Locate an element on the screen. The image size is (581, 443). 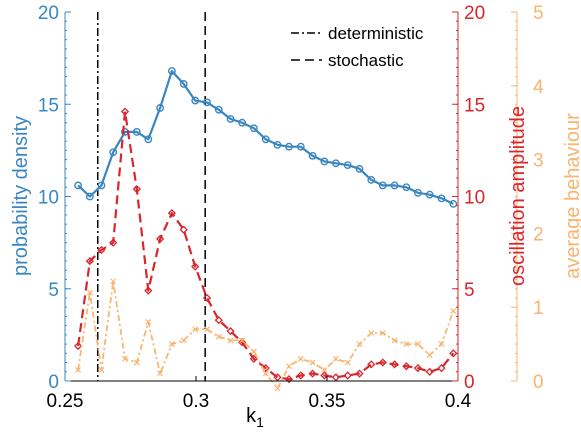
right2-tick-label: 5 is located at coordinates (538, 13).